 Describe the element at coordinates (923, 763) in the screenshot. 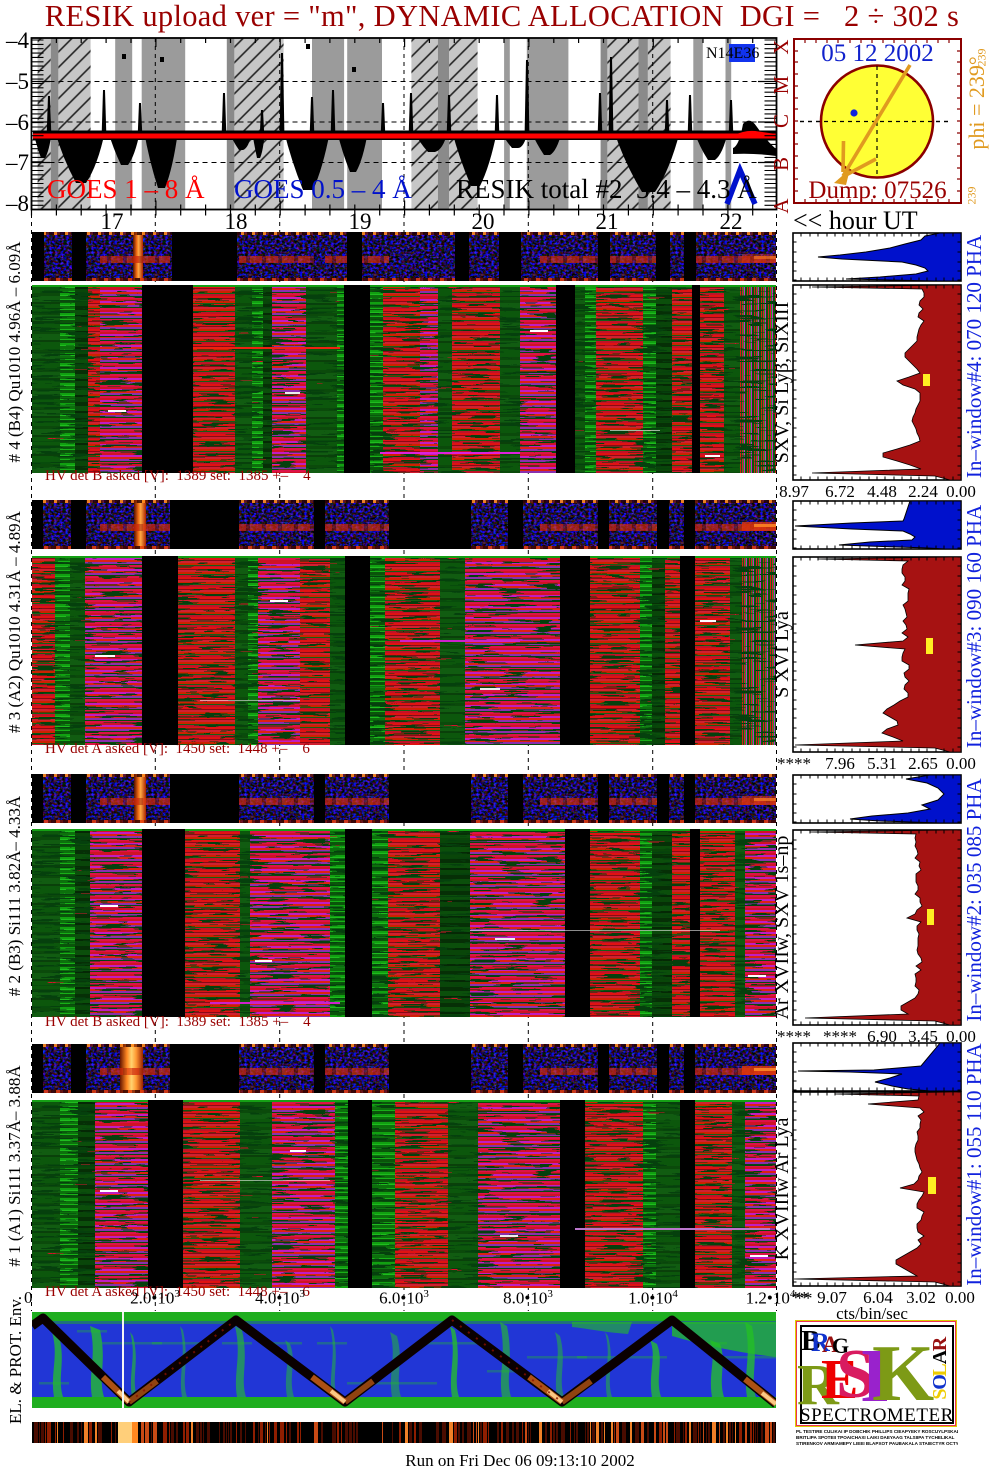

I see `svg-text: 2.65` at that location.